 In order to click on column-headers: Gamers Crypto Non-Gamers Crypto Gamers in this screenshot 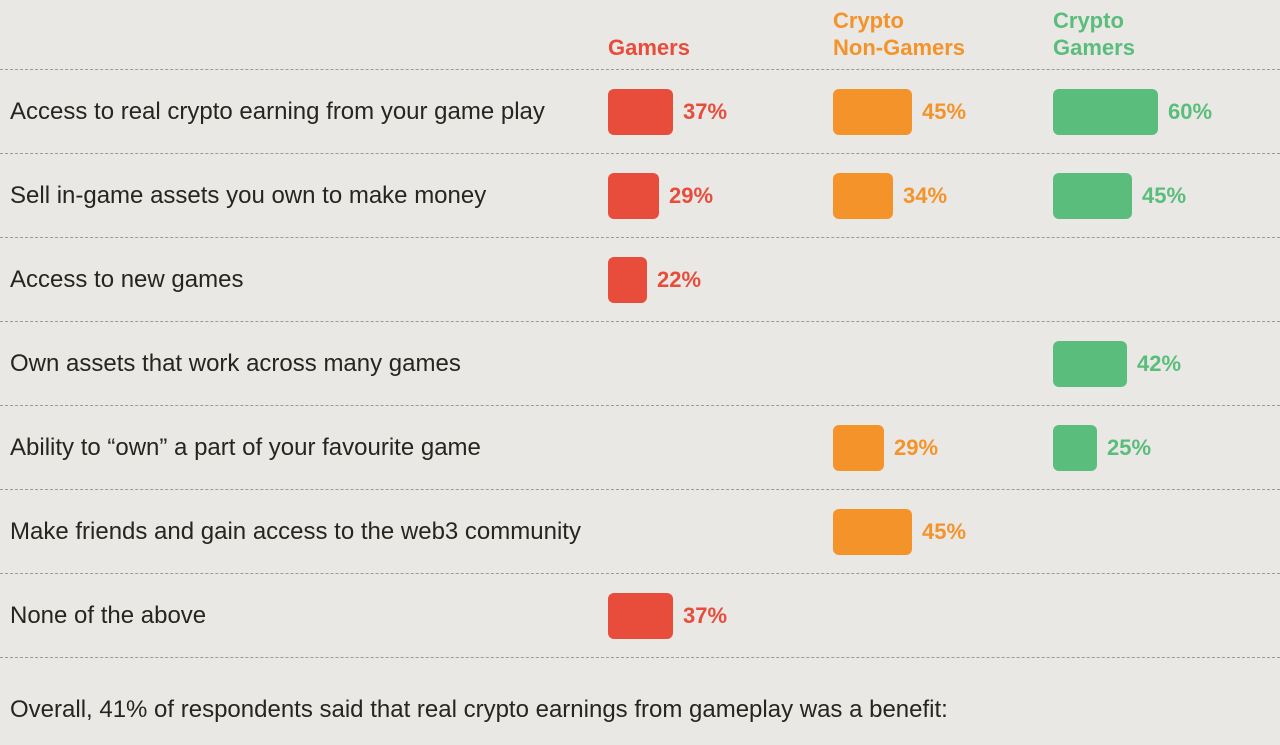, I will do `click(640, 38)`.